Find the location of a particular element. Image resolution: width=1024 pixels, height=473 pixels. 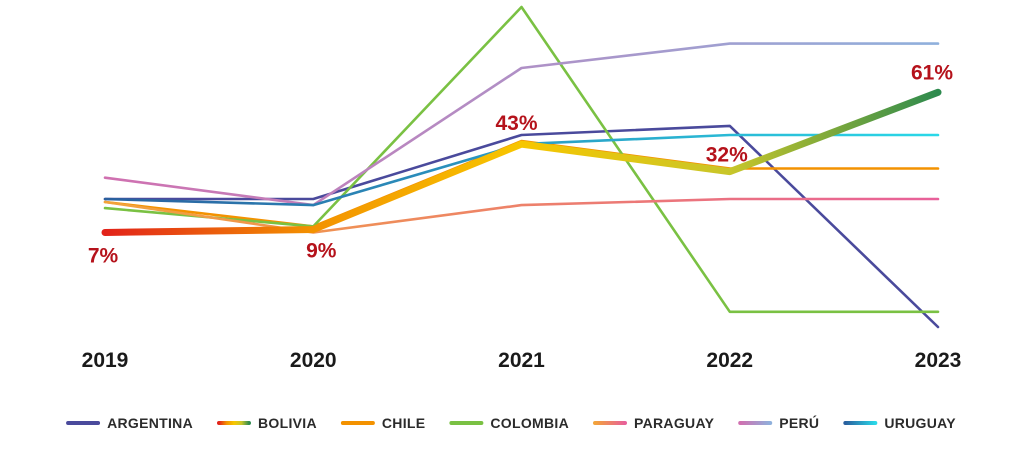

legend-item-bolivia: BOLIVIA is located at coordinates (266, 423).